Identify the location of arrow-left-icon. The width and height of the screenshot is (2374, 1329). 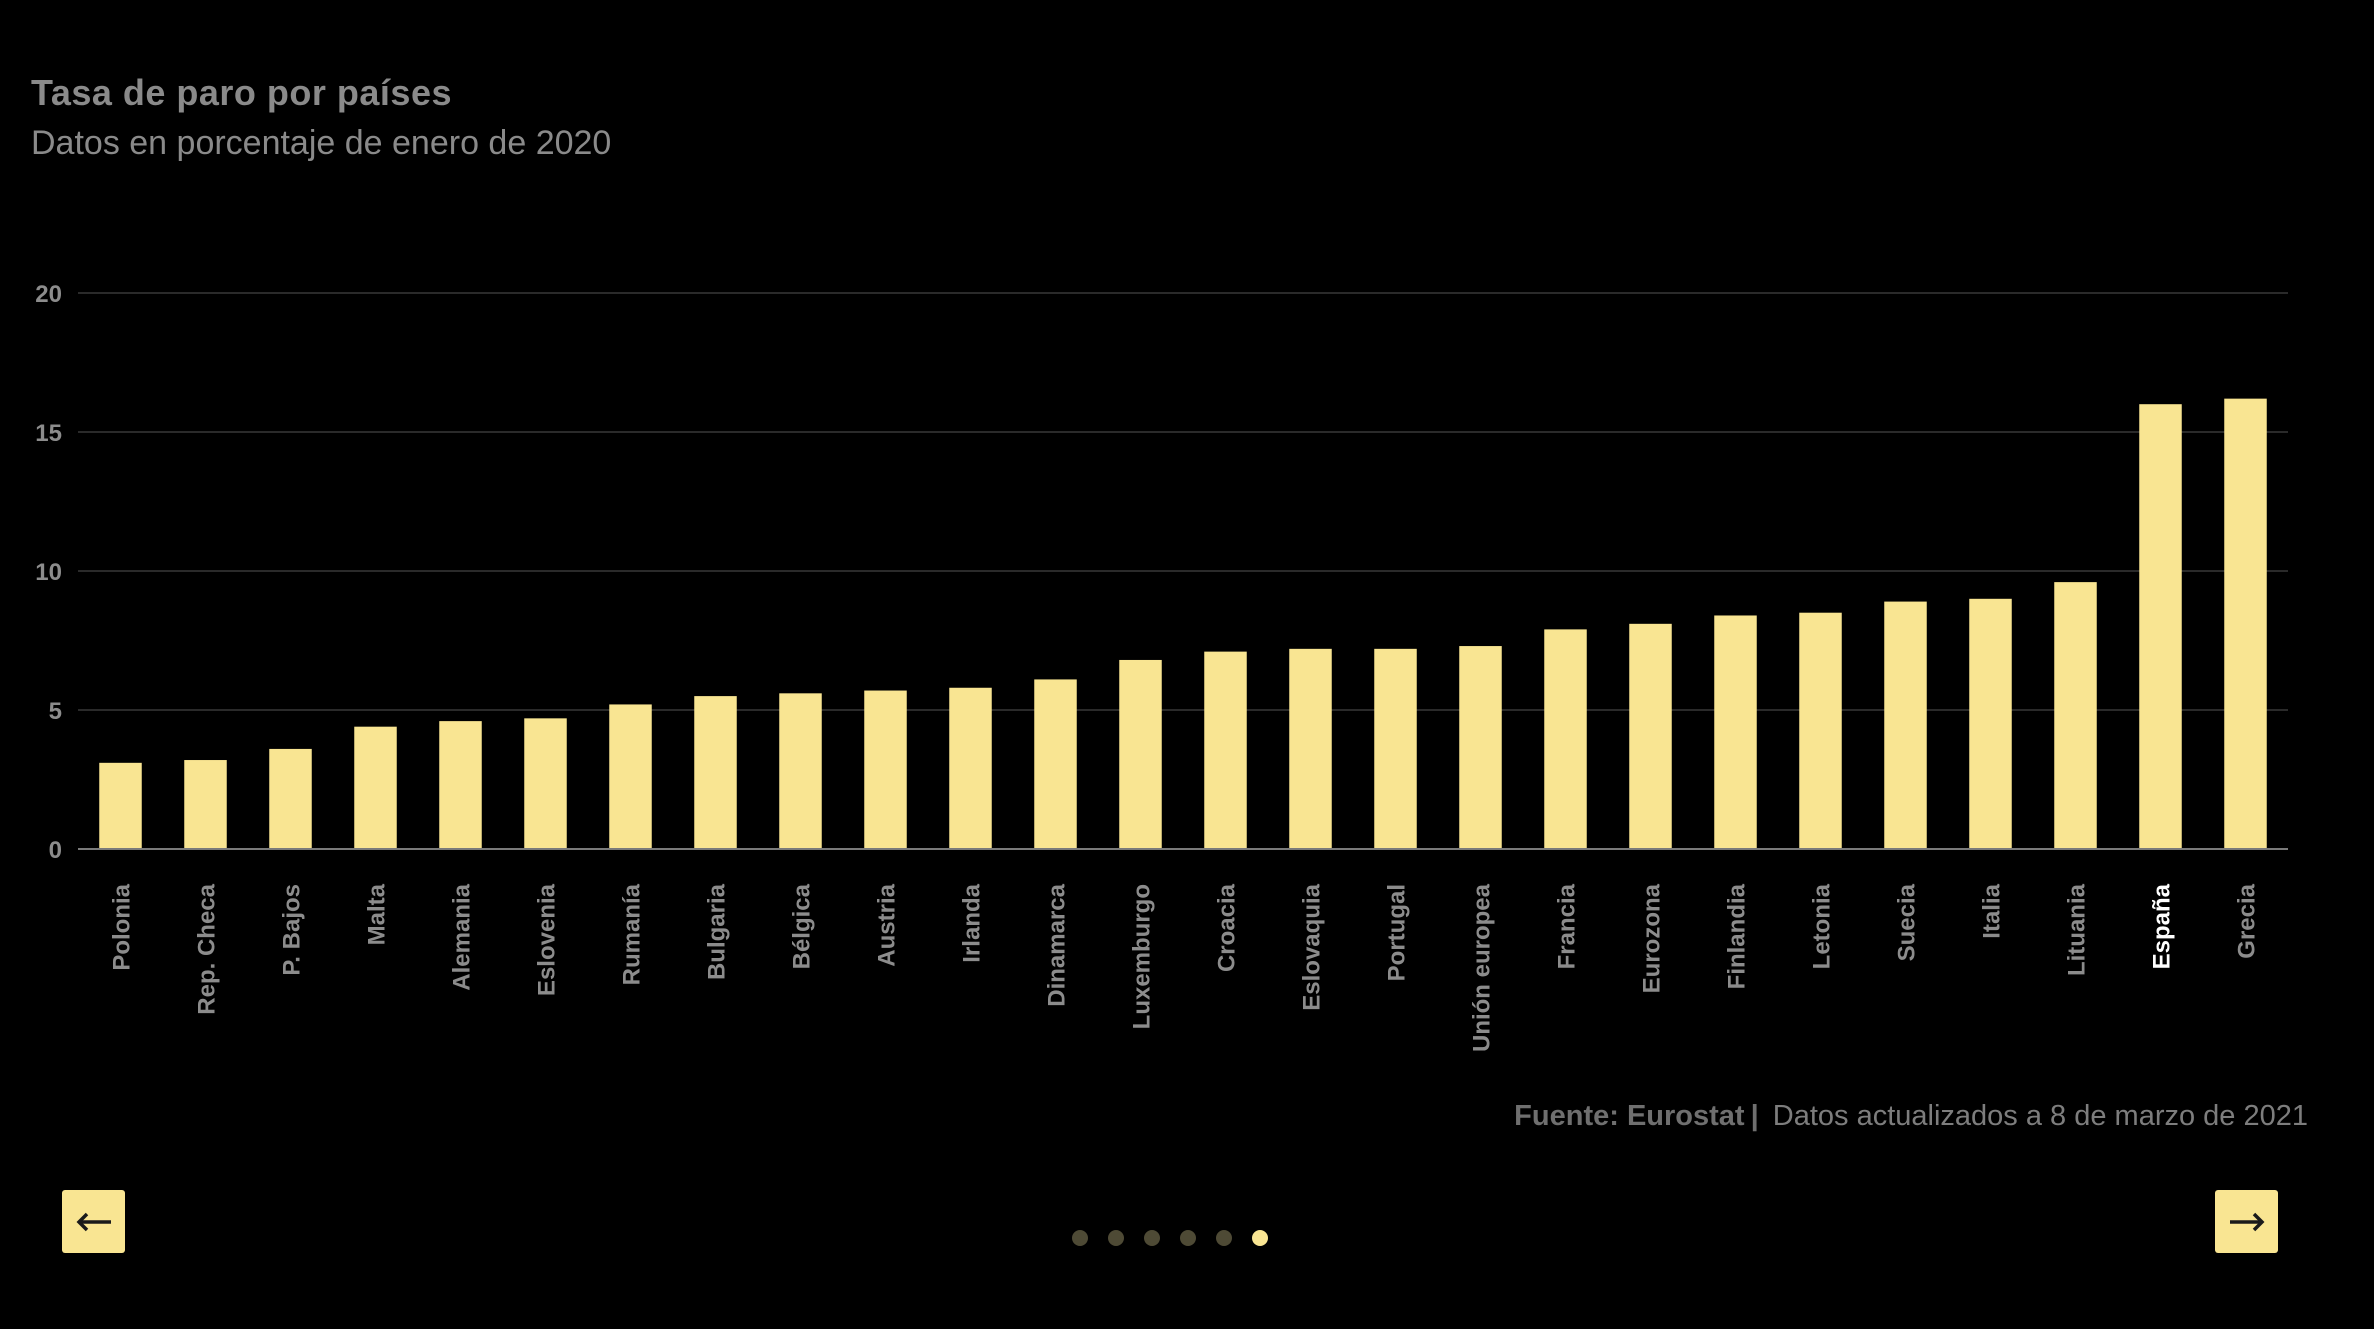
(93, 1221).